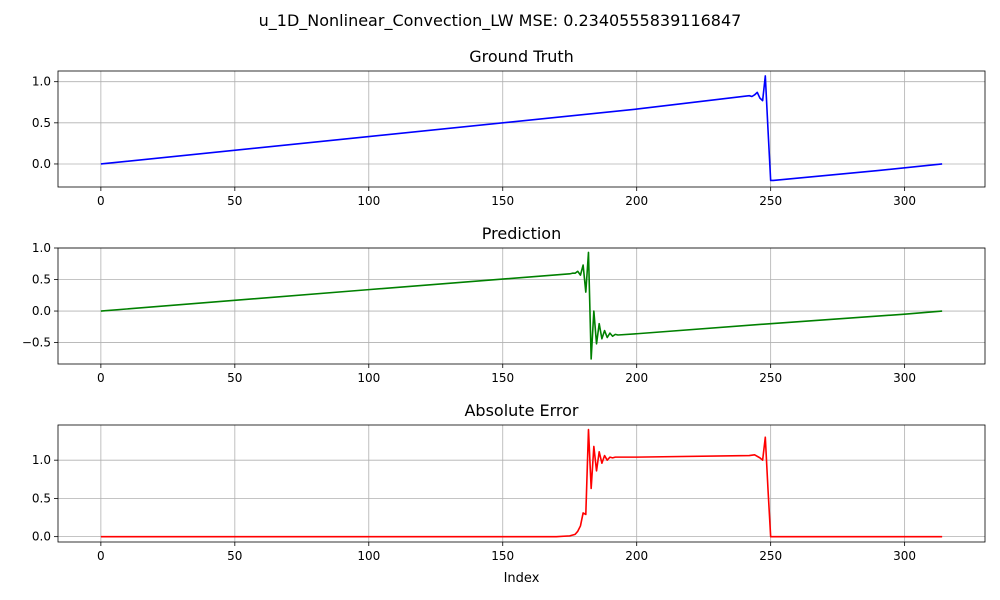 The width and height of the screenshot is (1000, 600). What do you see at coordinates (36, 343) in the screenshot?
I see `y-tick-label: −0.5` at bounding box center [36, 343].